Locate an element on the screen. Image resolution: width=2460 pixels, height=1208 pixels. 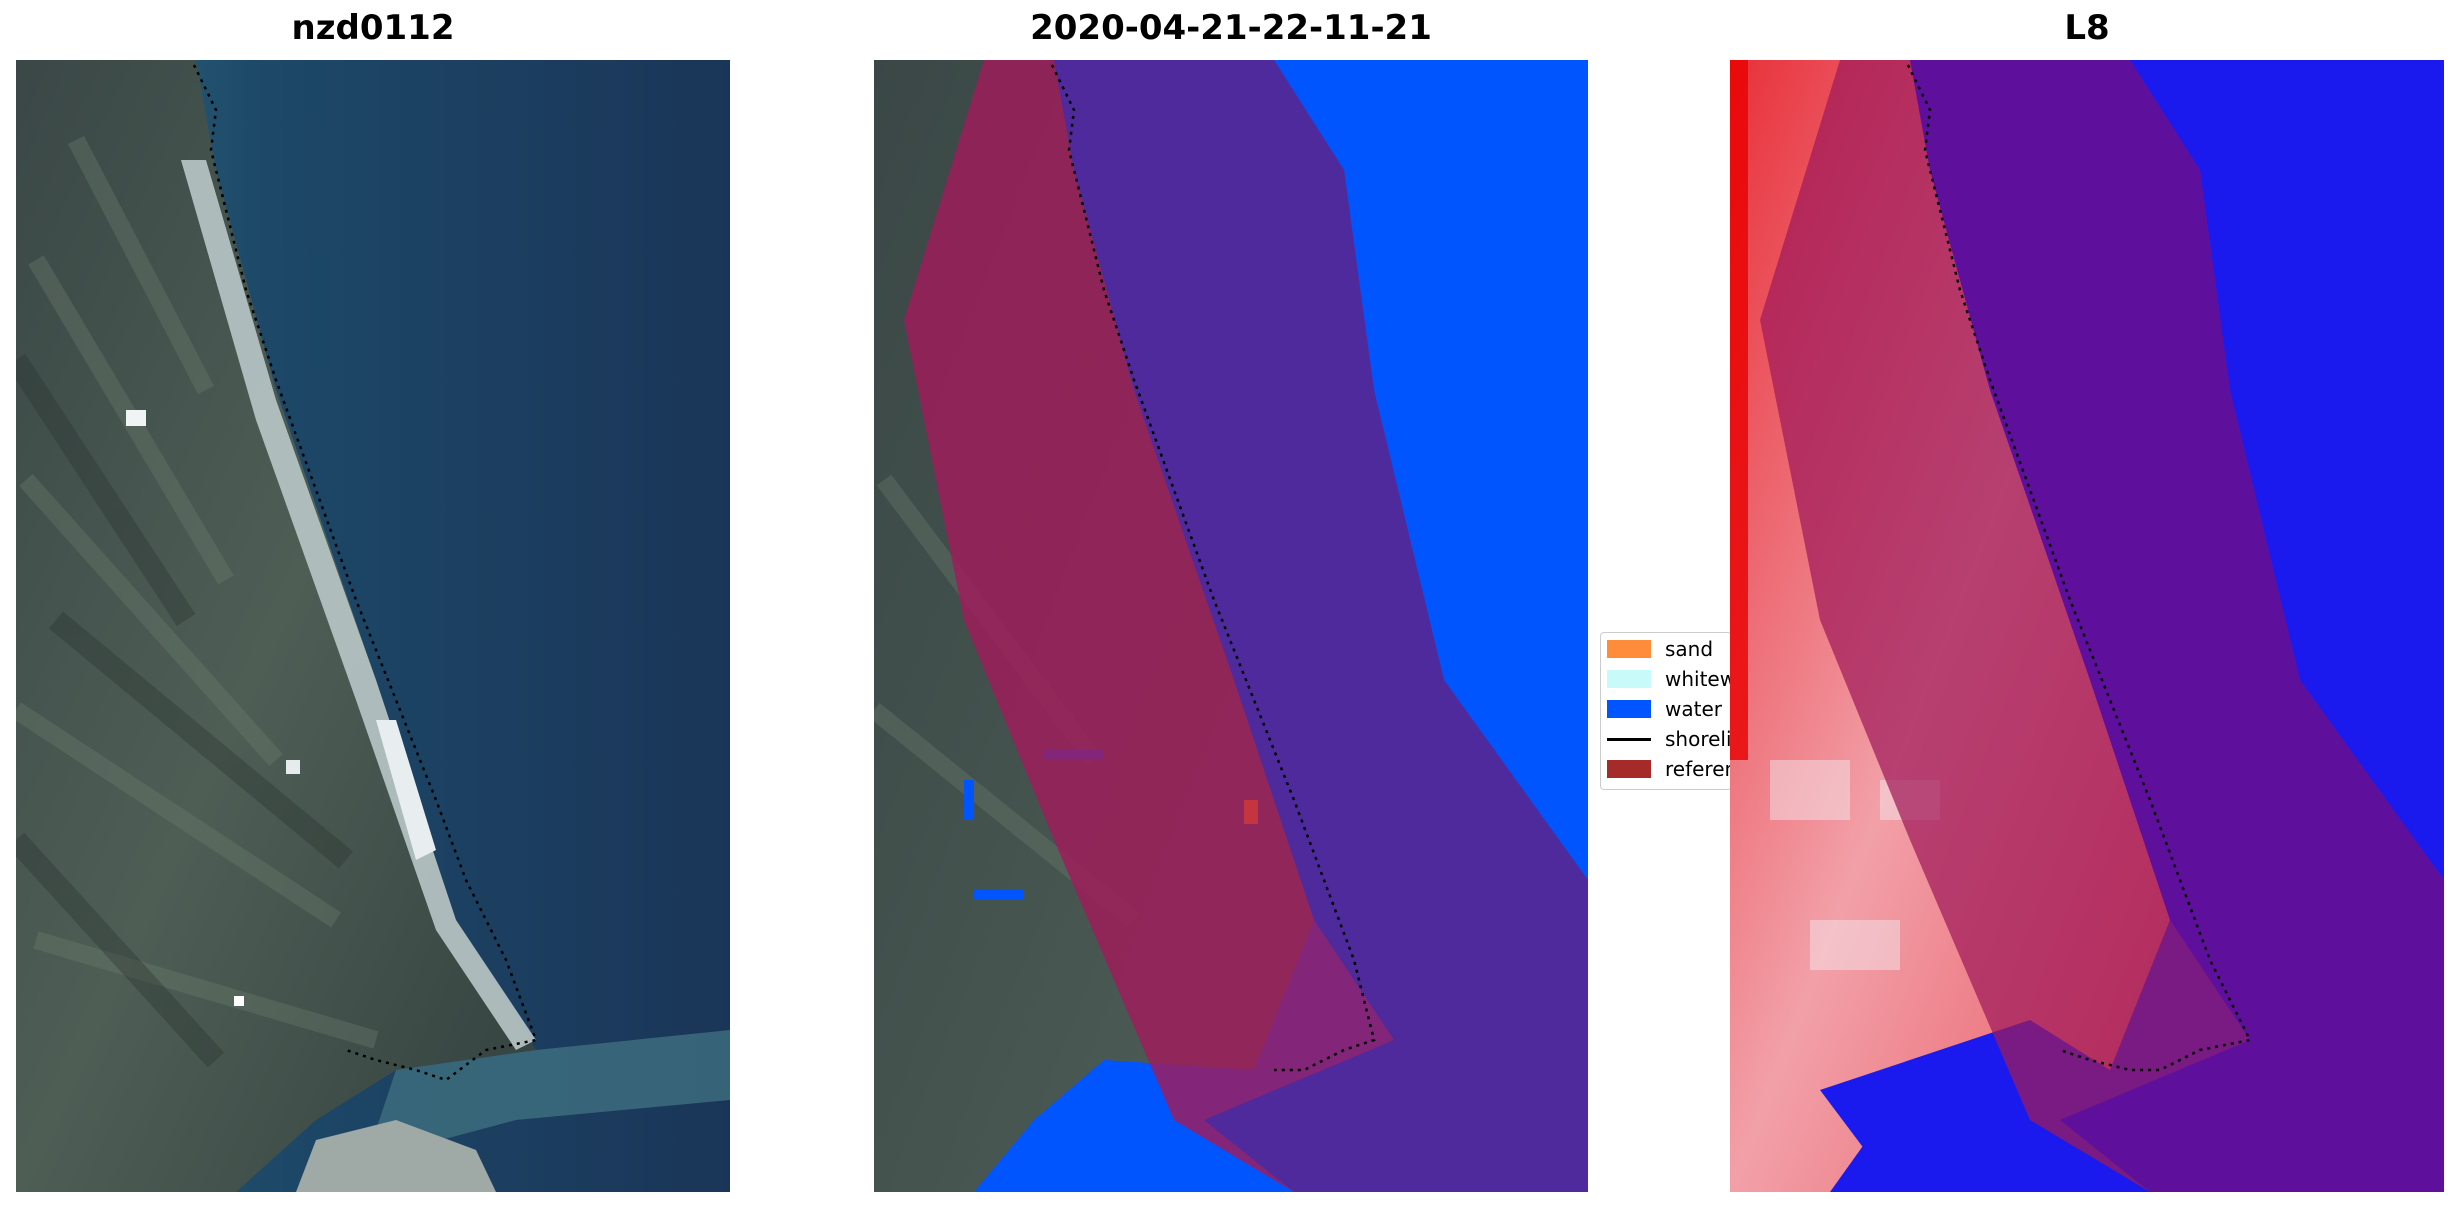
shoreline-line is located at coordinates (365, 573).